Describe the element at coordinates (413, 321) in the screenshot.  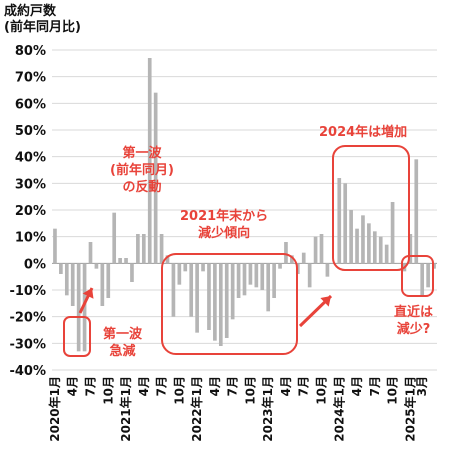
I see `annotation-recent: 直近は 減少?` at that location.